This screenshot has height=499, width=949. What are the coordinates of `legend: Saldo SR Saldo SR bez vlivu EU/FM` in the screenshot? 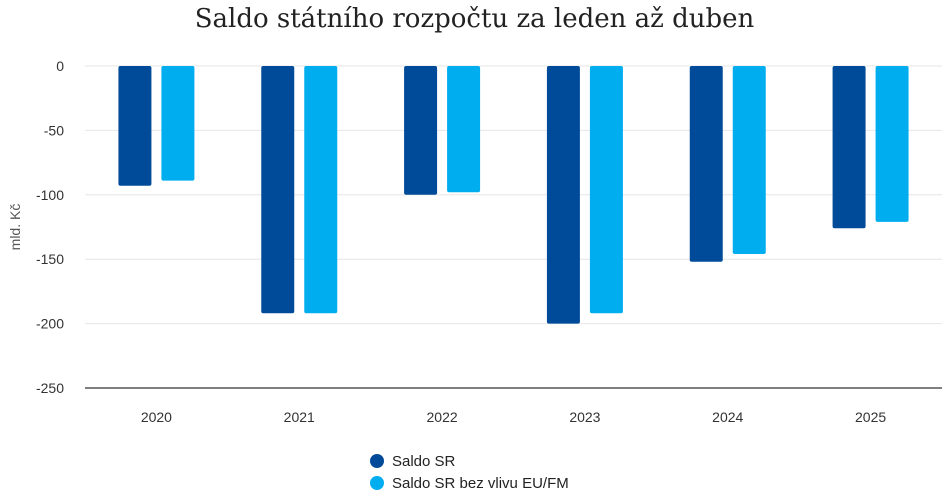 It's located at (469, 472).